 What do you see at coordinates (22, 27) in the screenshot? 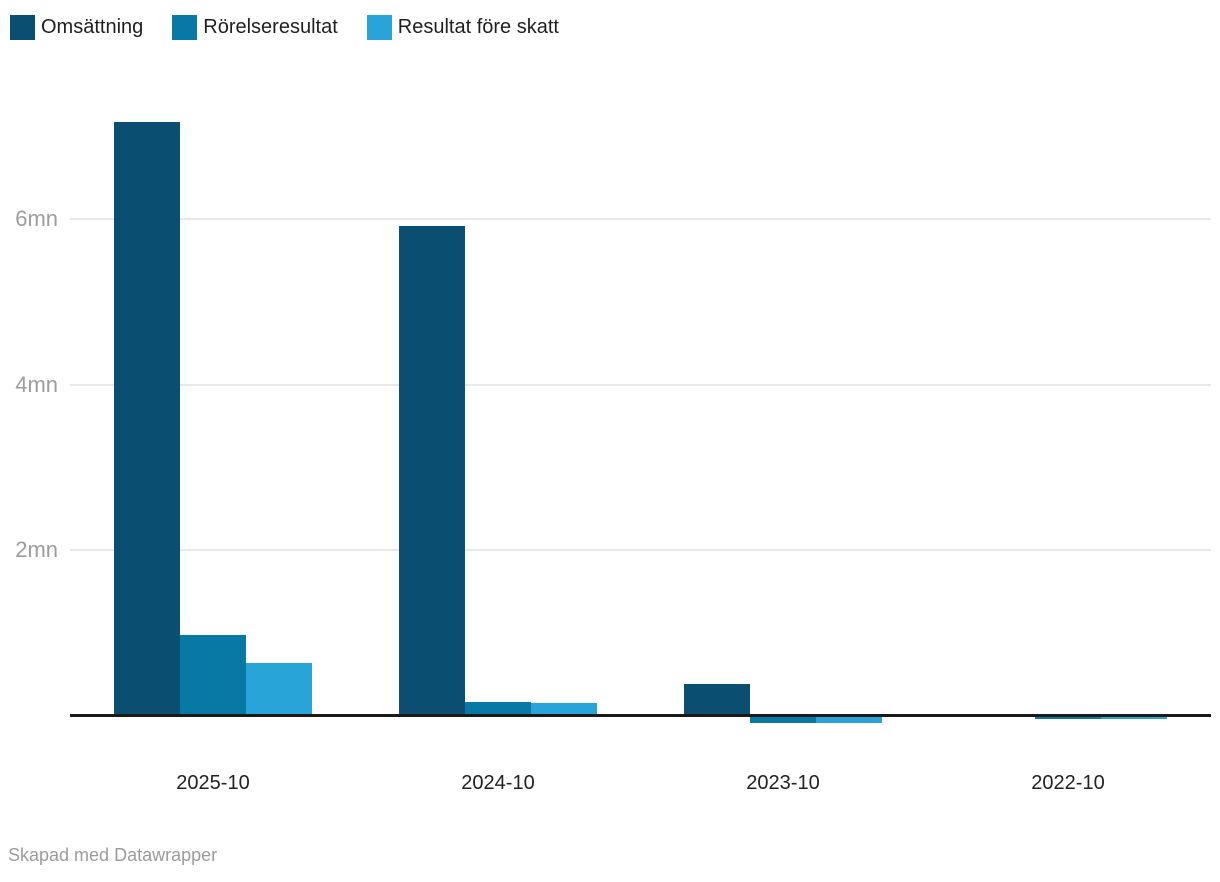
I see `legend-swatch-omsattning` at bounding box center [22, 27].